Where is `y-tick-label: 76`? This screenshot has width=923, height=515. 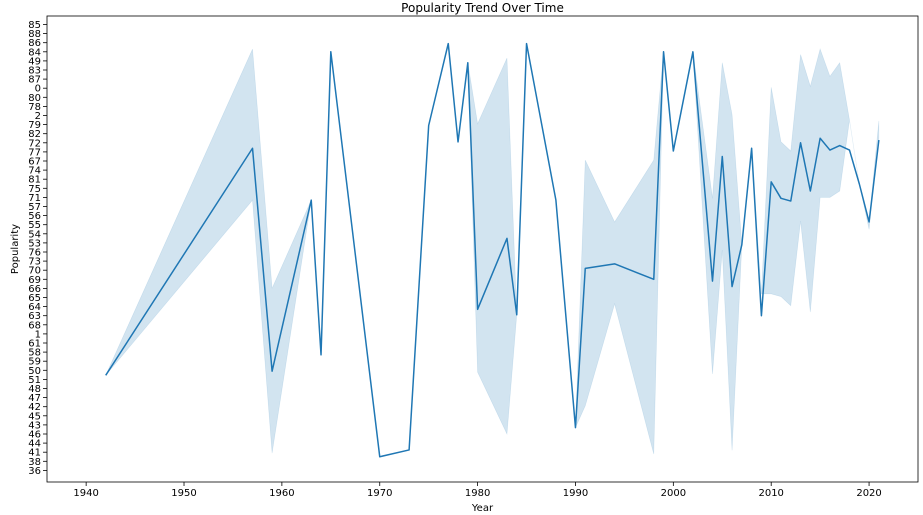 y-tick-label: 76 is located at coordinates (34, 253).